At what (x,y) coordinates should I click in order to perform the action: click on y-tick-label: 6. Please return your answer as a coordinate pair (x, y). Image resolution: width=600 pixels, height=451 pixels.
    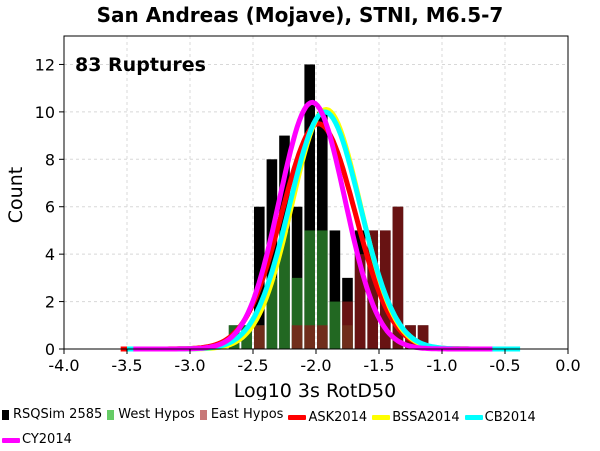
    Looking at the image, I should click on (50, 207).